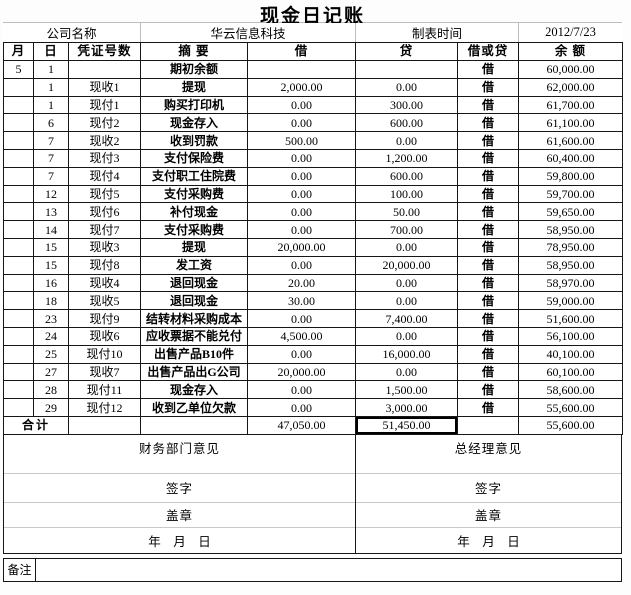 Image resolution: width=631 pixels, height=595 pixels. I want to click on finance-opinion-cell: 财务部门意见, so click(179, 448).